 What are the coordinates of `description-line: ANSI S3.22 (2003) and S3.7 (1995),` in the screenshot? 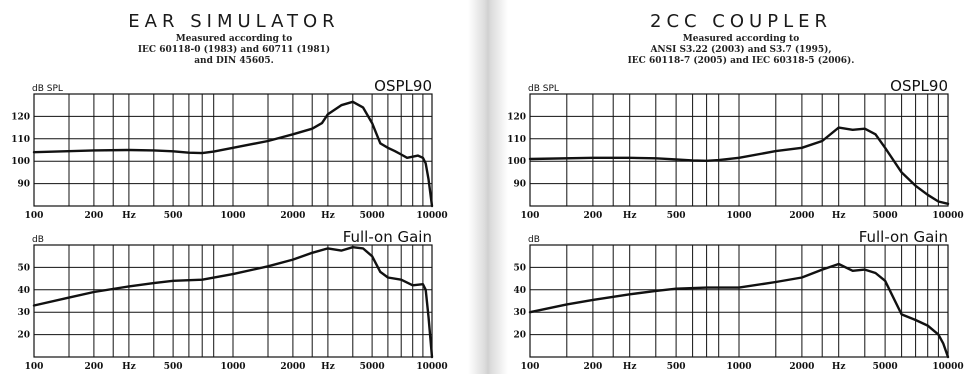 It's located at (741, 50).